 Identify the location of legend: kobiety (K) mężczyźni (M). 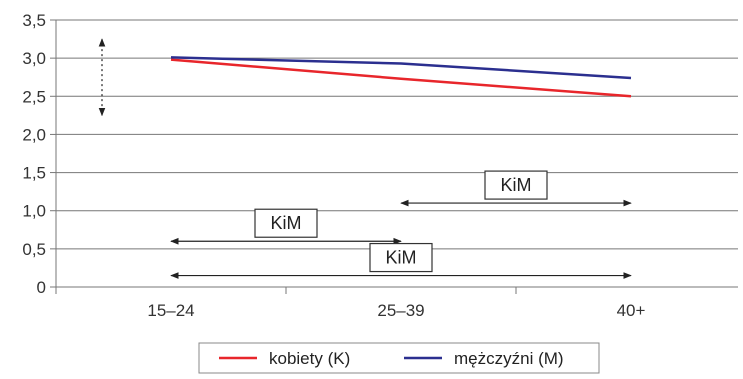
(399, 358).